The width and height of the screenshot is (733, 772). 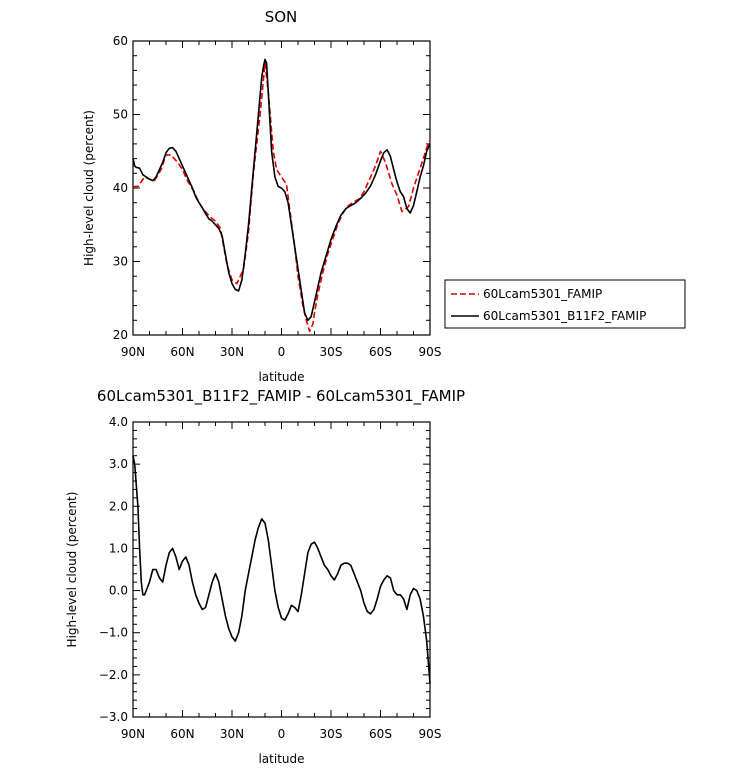 What do you see at coordinates (118, 506) in the screenshot?
I see `y-tick-label: 2.0` at bounding box center [118, 506].